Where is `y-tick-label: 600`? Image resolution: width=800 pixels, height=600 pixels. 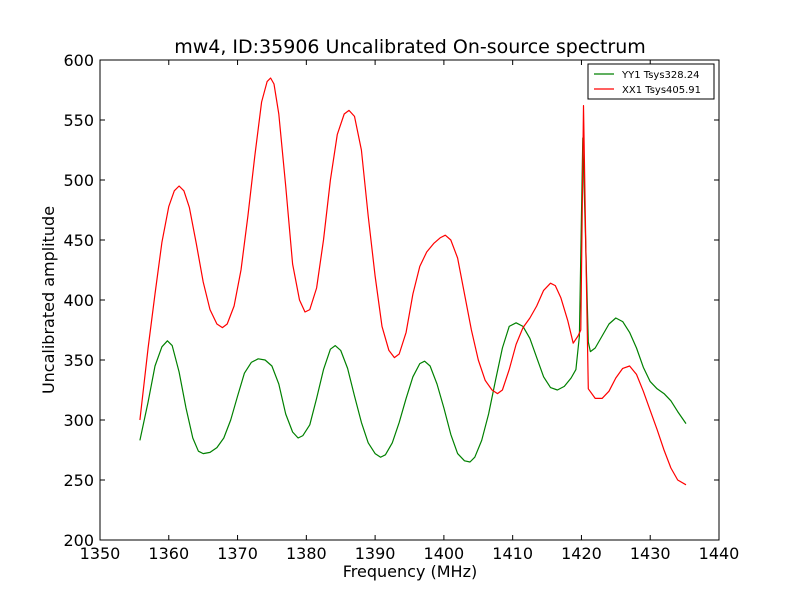 y-tick-label: 600 is located at coordinates (78, 60).